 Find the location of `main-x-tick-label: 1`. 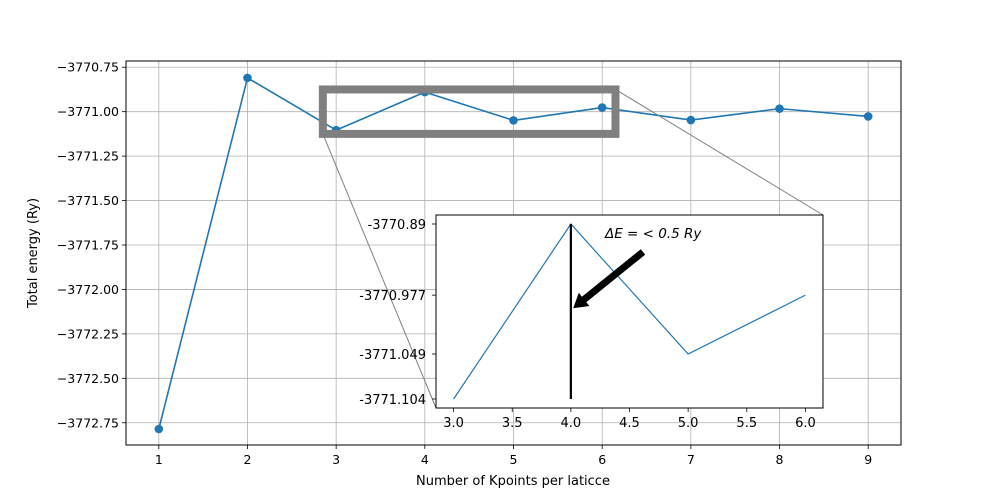

main-x-tick-label: 1 is located at coordinates (159, 459).